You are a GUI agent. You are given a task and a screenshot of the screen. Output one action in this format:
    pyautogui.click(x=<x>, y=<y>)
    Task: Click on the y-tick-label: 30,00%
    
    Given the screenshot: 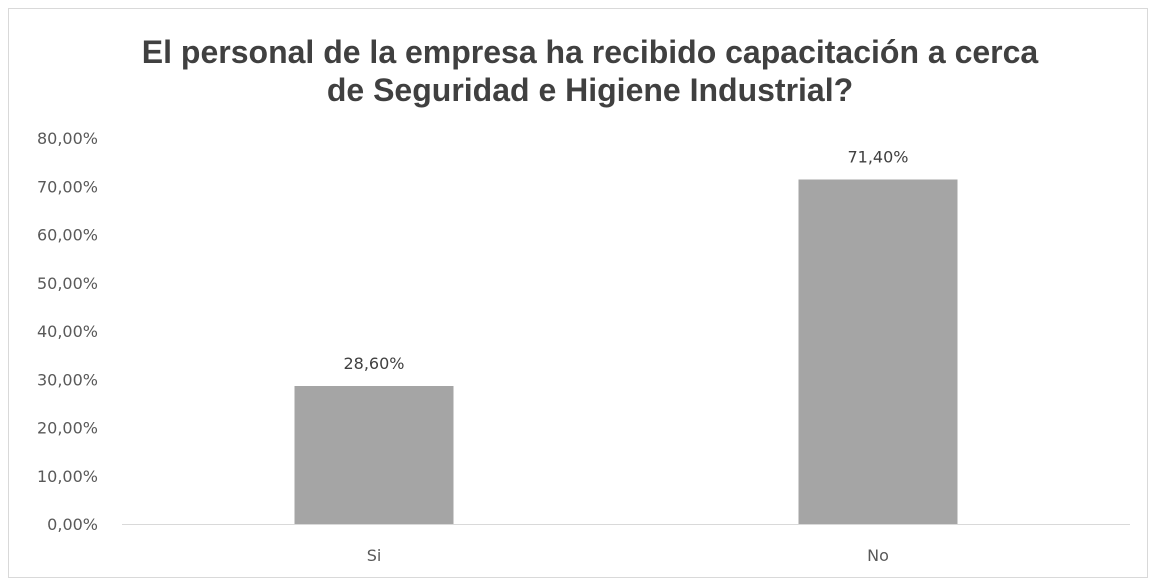 What is the action you would take?
    pyautogui.click(x=67, y=379)
    